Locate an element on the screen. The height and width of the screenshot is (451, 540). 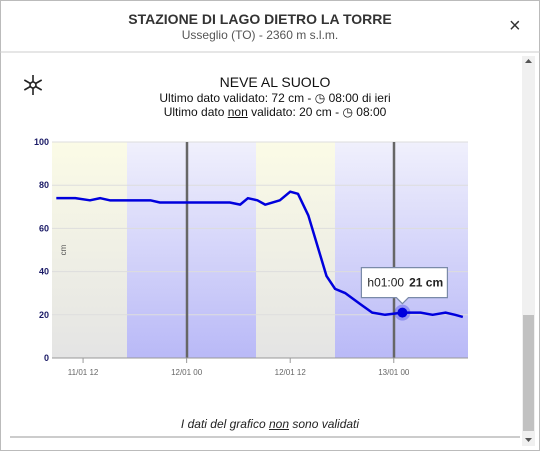
y-tick-label: 40 is located at coordinates (44, 272).